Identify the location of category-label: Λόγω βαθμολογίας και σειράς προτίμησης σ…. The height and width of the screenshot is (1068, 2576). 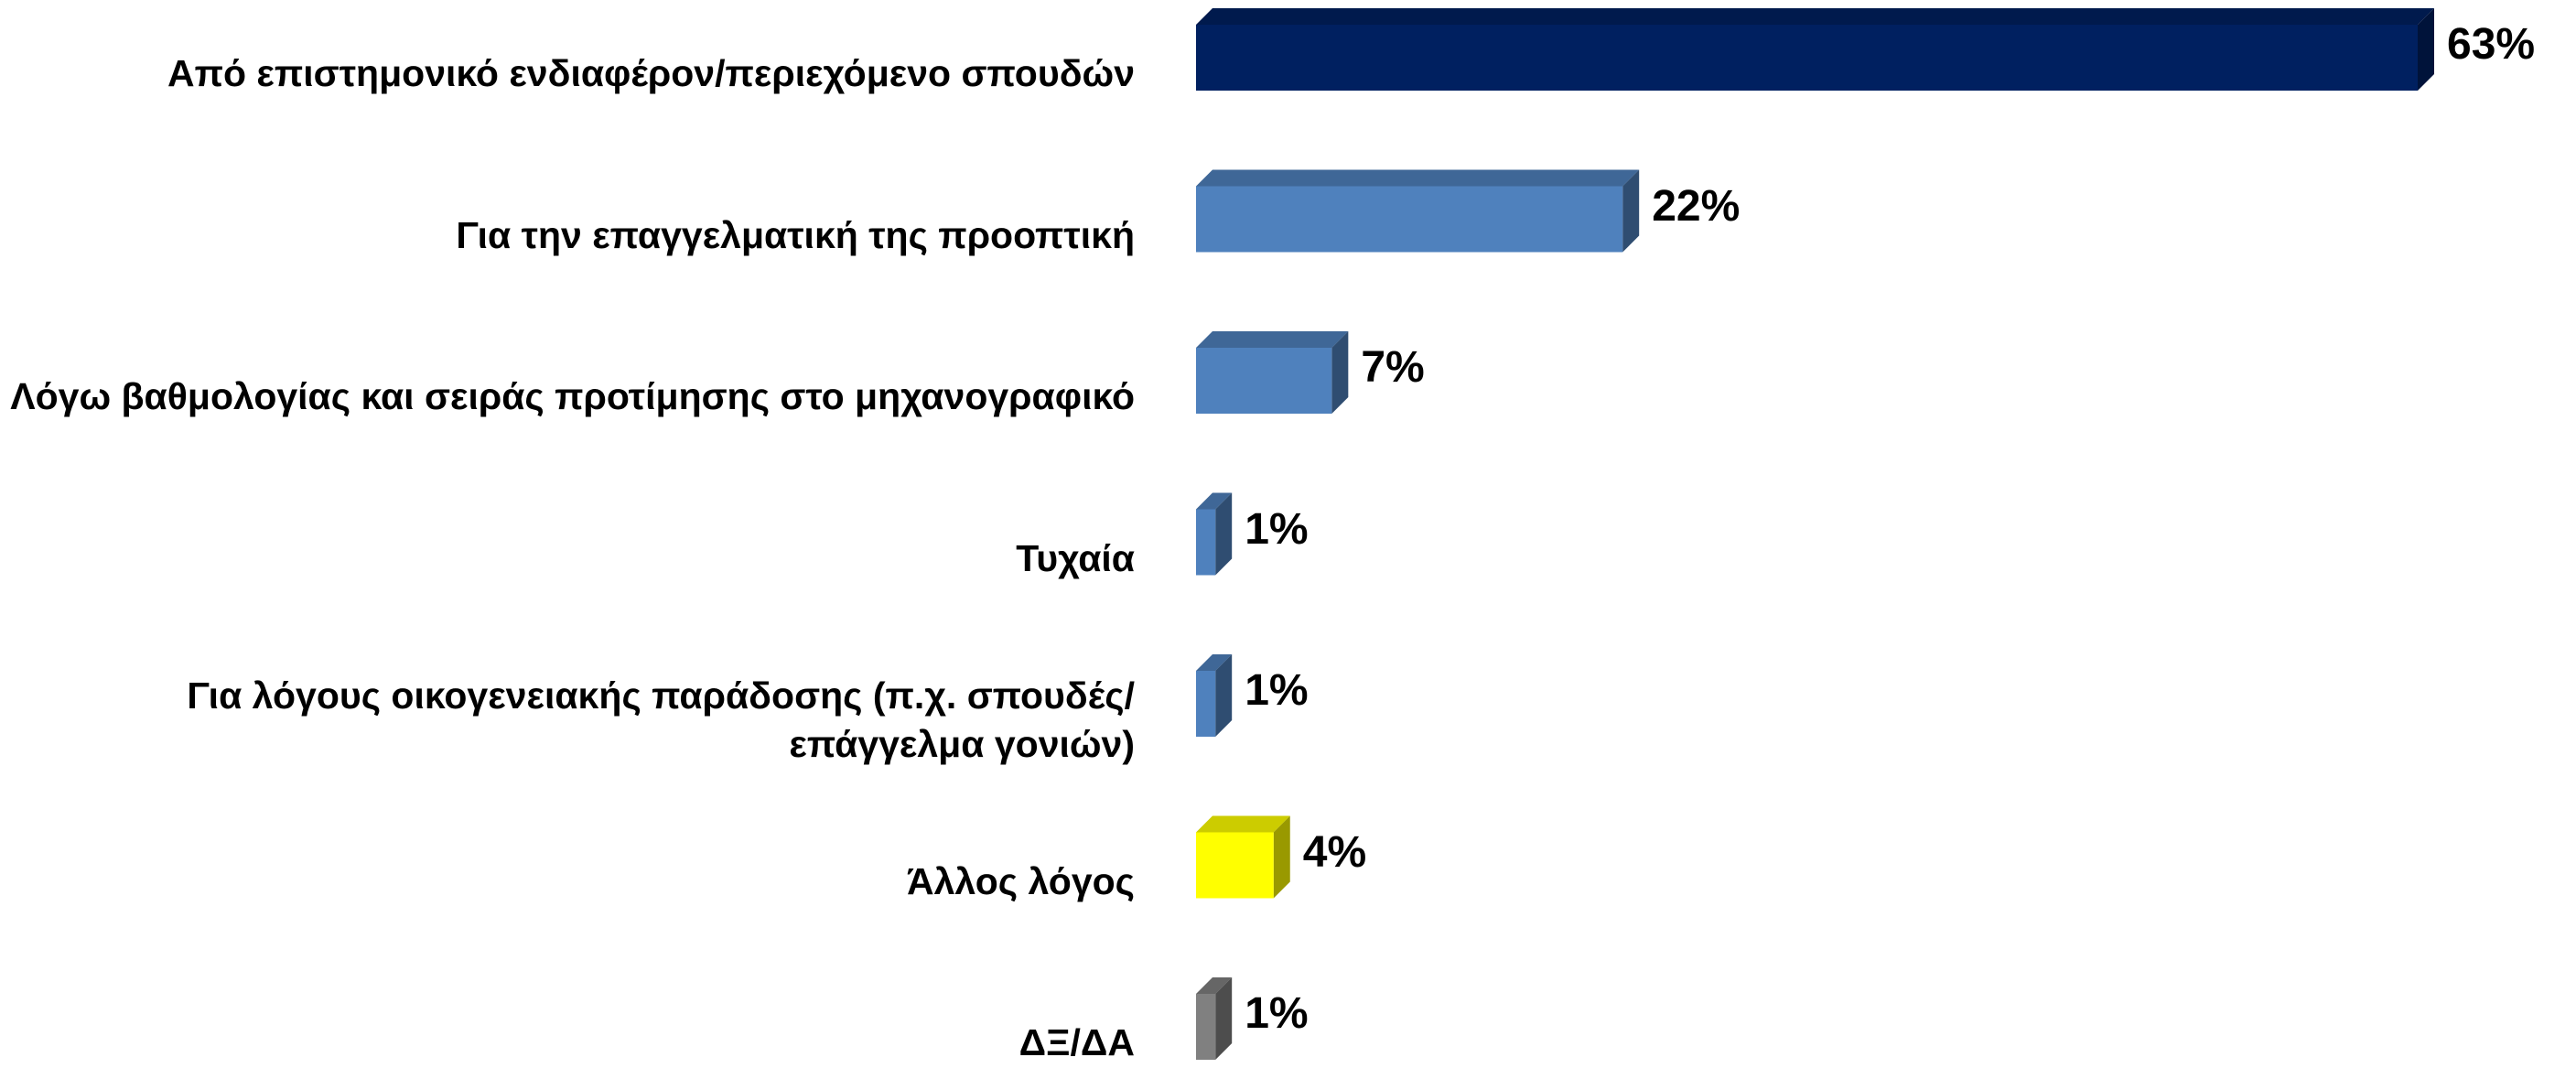
(572, 397).